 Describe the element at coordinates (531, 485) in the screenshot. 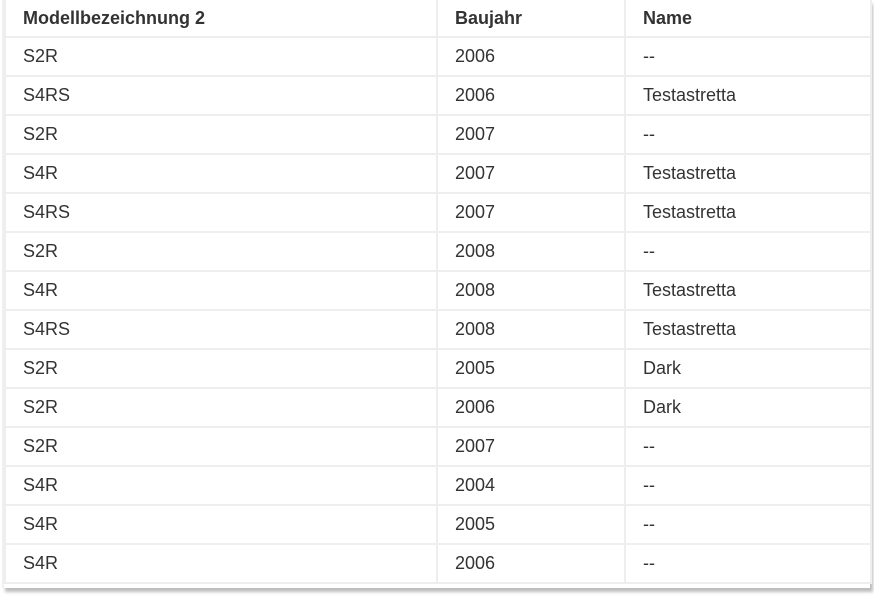

I see `cell-year: 2004` at that location.